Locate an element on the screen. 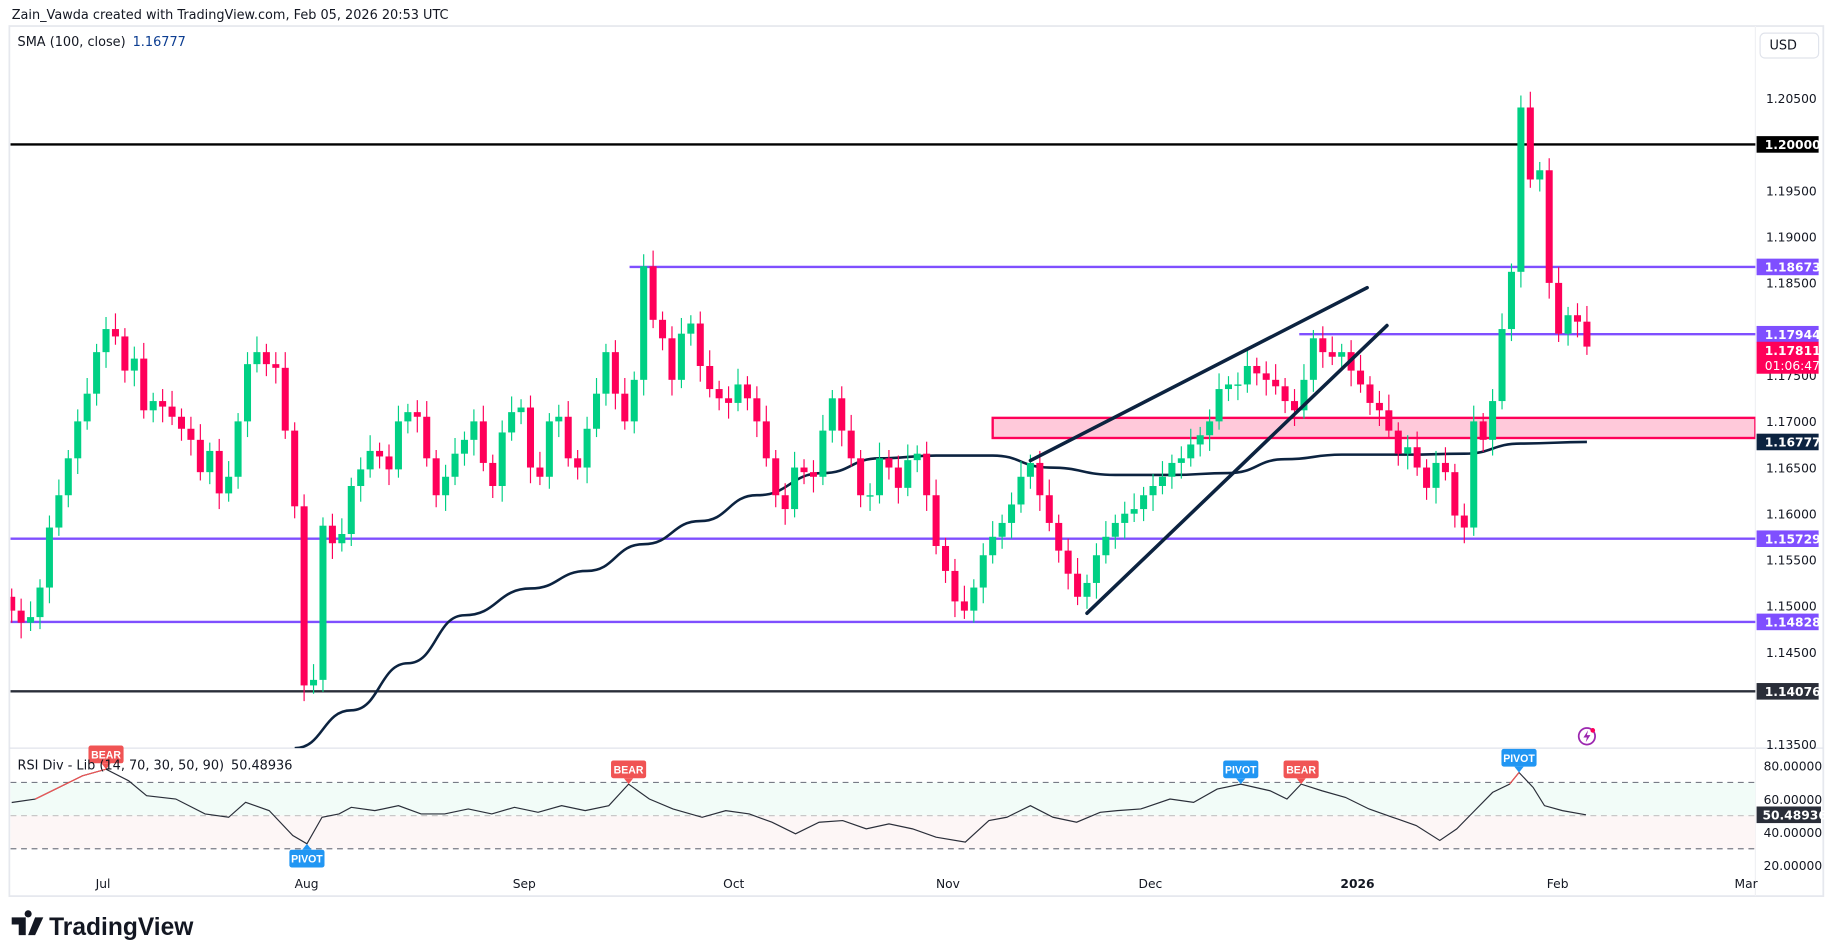 The width and height of the screenshot is (1835, 947). rsi-signal-tag: PIVOT is located at coordinates (307, 855).